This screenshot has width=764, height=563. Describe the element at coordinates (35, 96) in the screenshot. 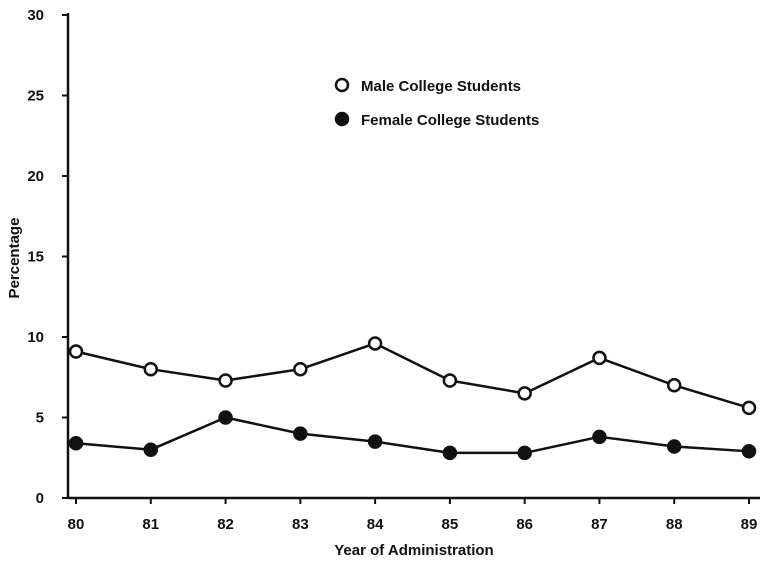

I see `y-tick-label: 25` at that location.